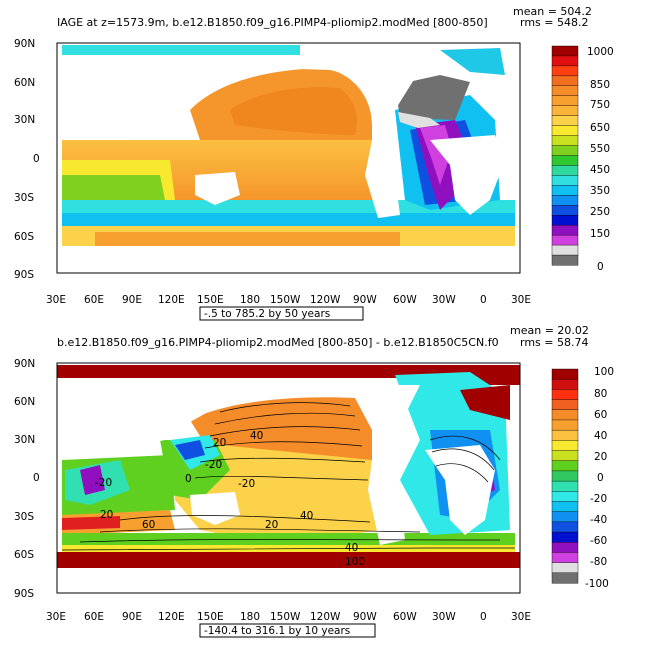 The width and height of the screenshot is (647, 647). I want to click on colorbar-label: 550, so click(600, 149).